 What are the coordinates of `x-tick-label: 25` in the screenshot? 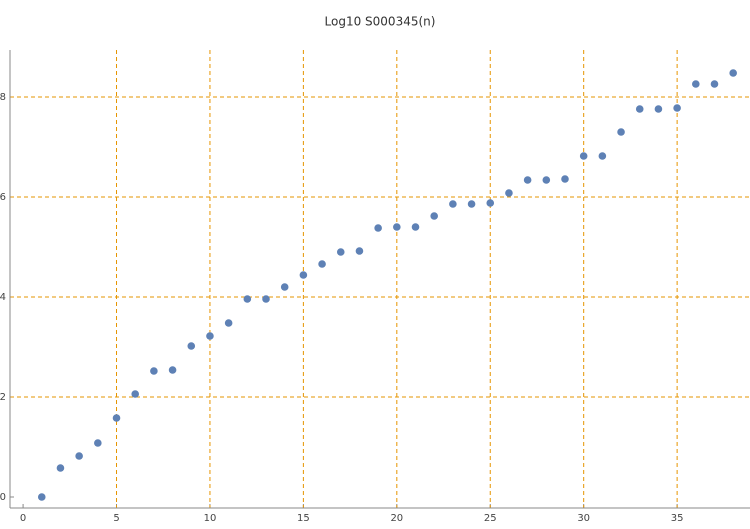 It's located at (490, 518).